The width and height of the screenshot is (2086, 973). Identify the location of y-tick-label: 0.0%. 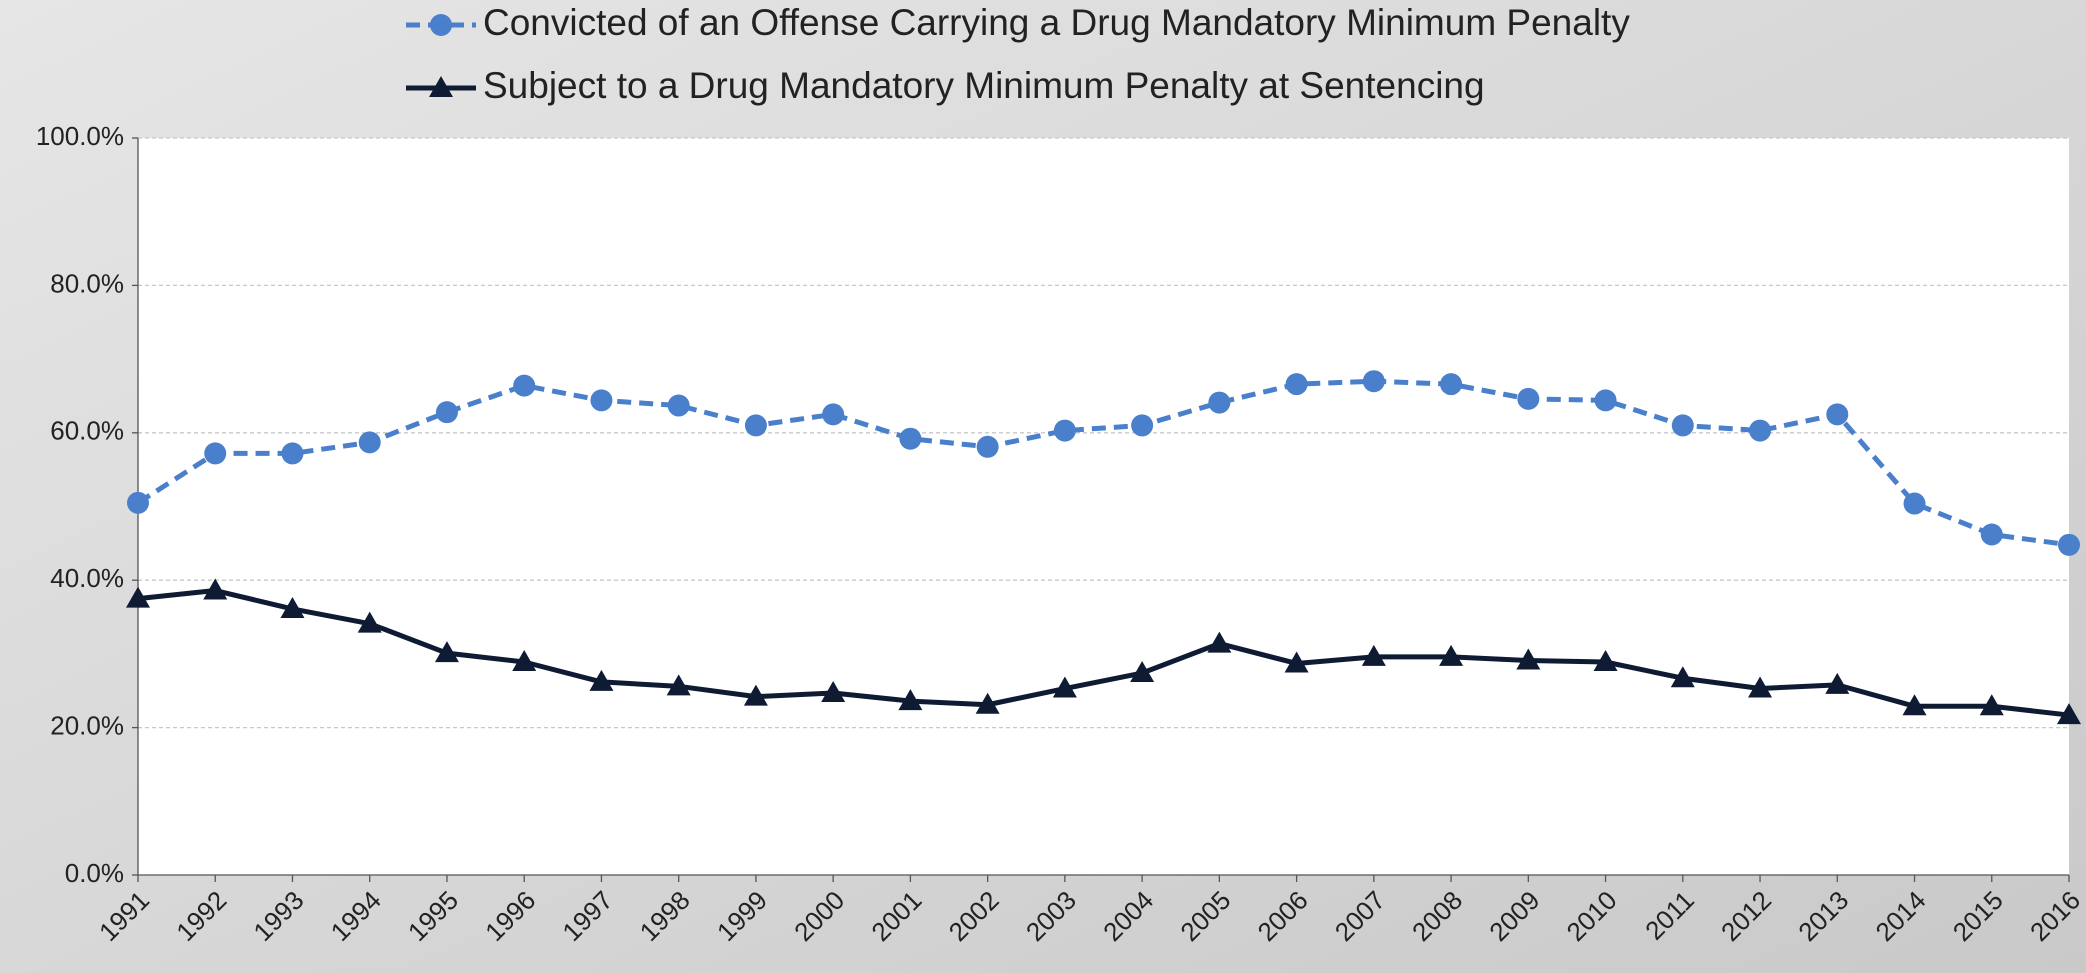
(94, 873).